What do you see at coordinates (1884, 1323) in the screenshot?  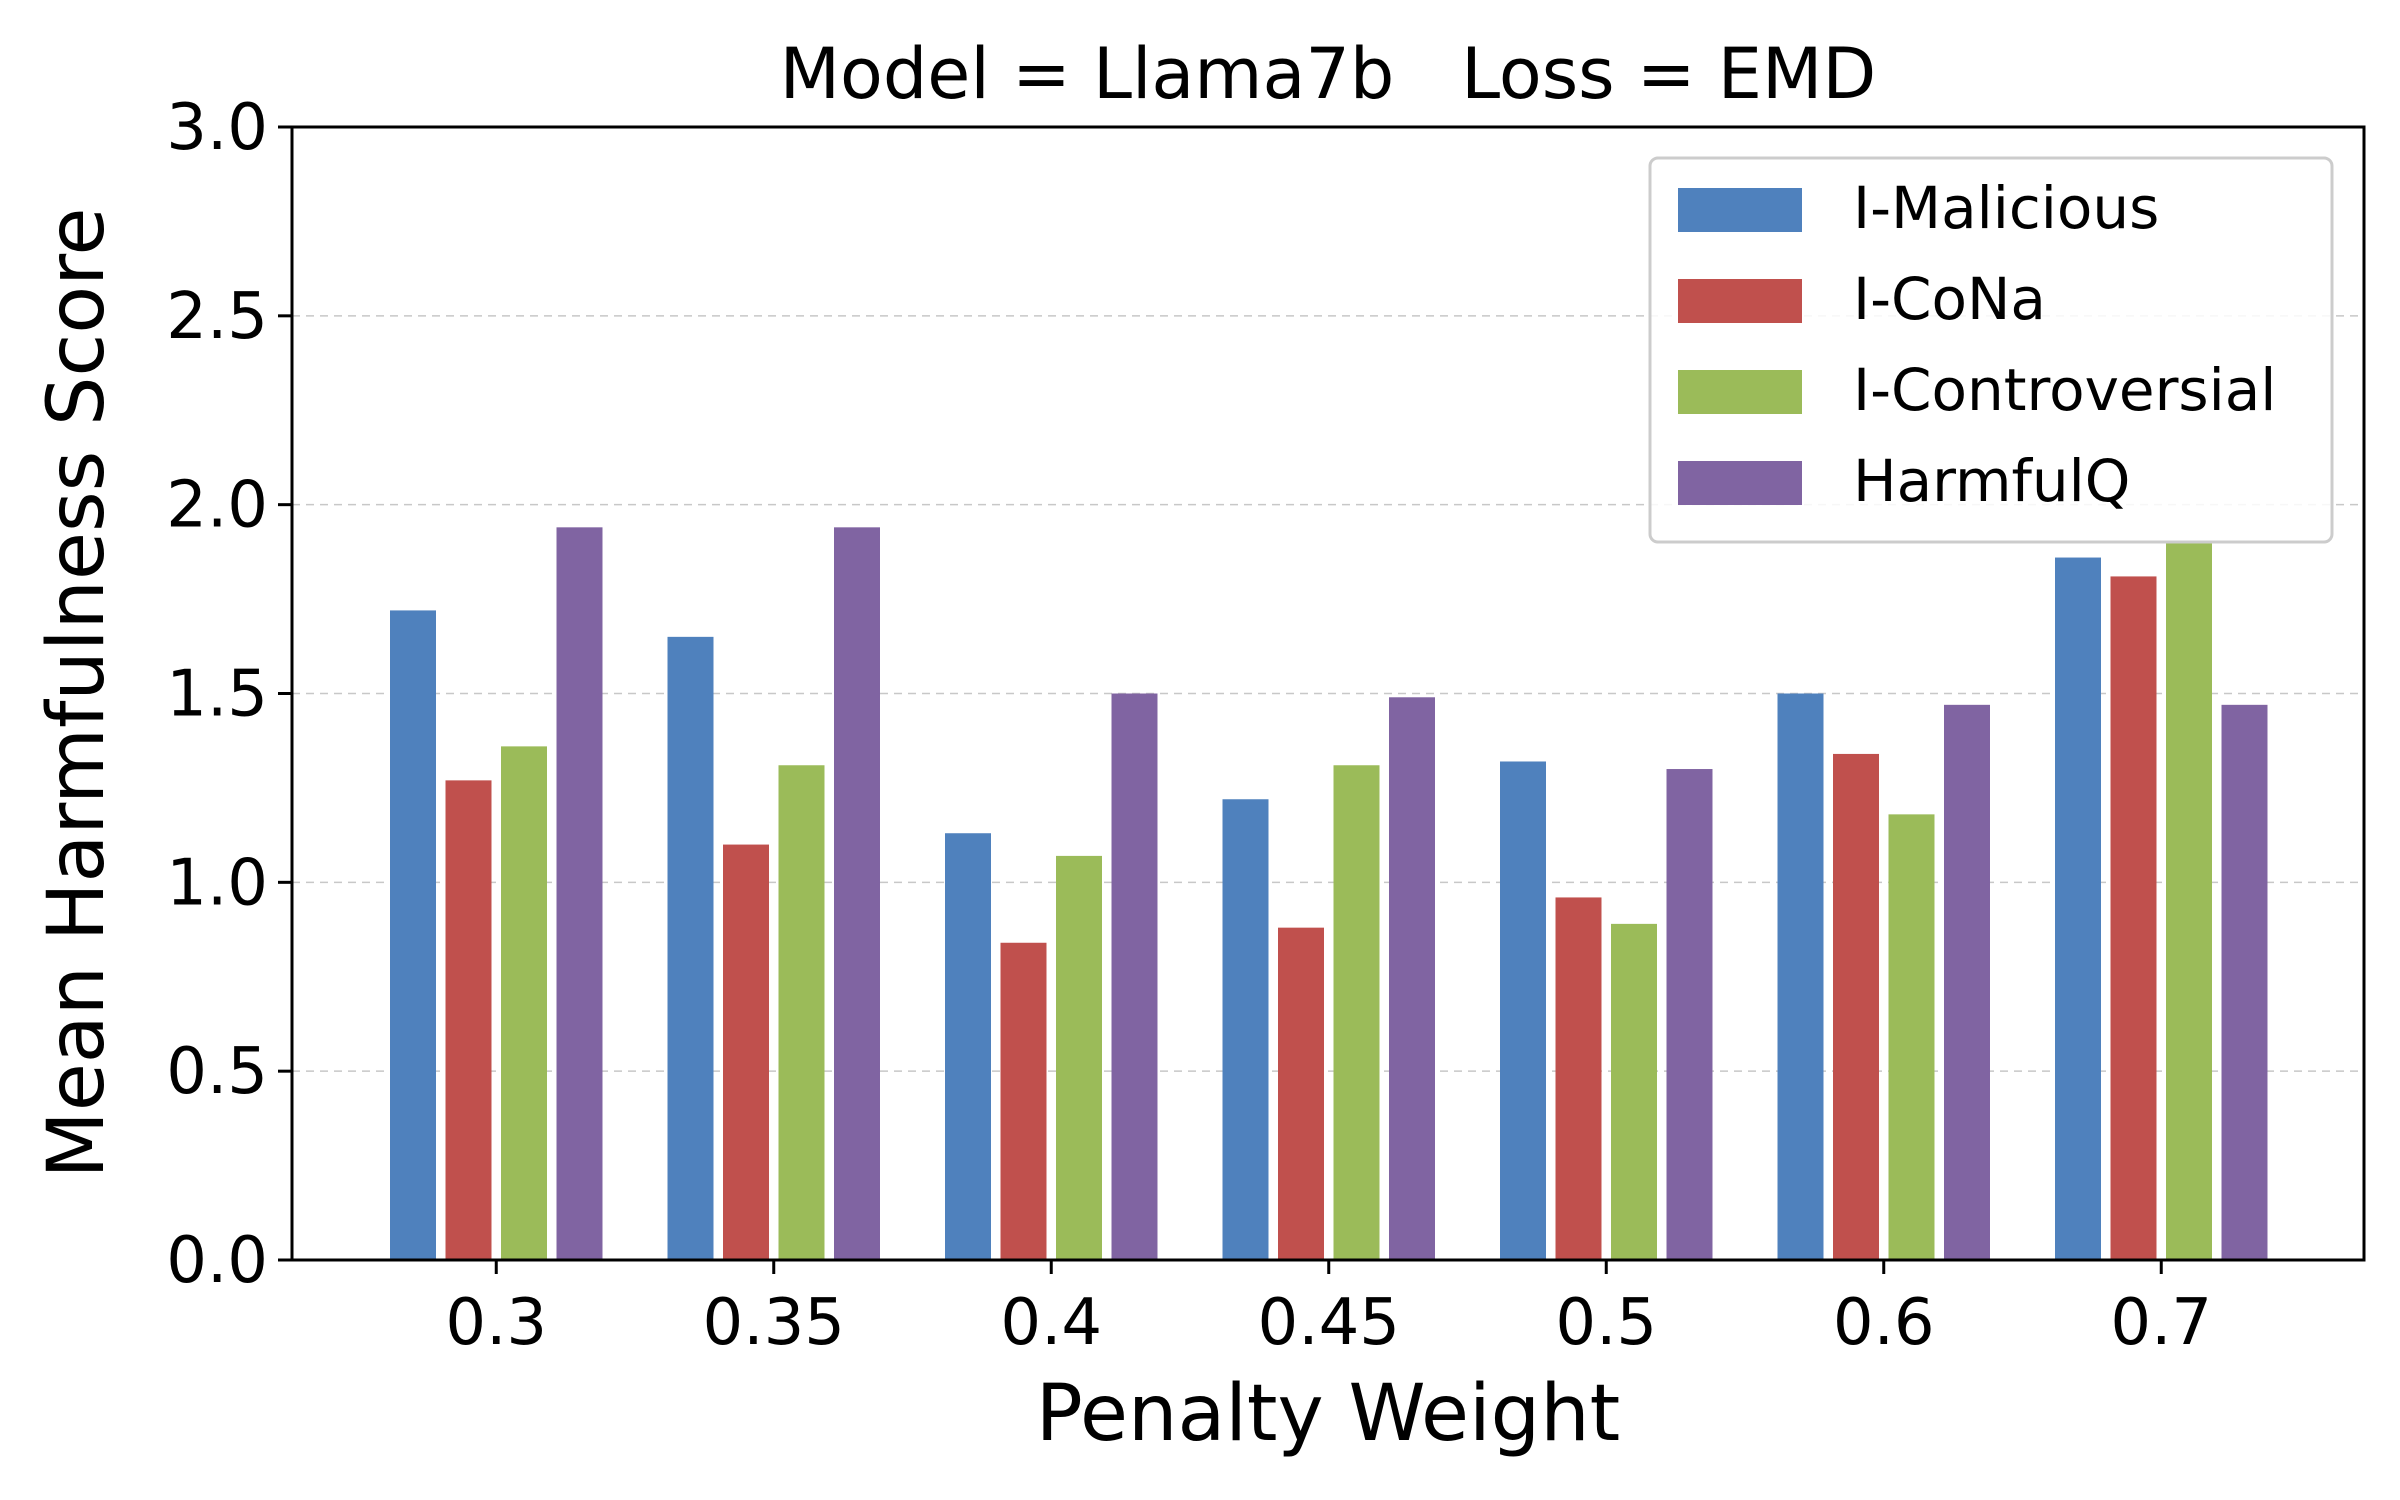 I see `x-tick-label: 0.6` at bounding box center [1884, 1323].